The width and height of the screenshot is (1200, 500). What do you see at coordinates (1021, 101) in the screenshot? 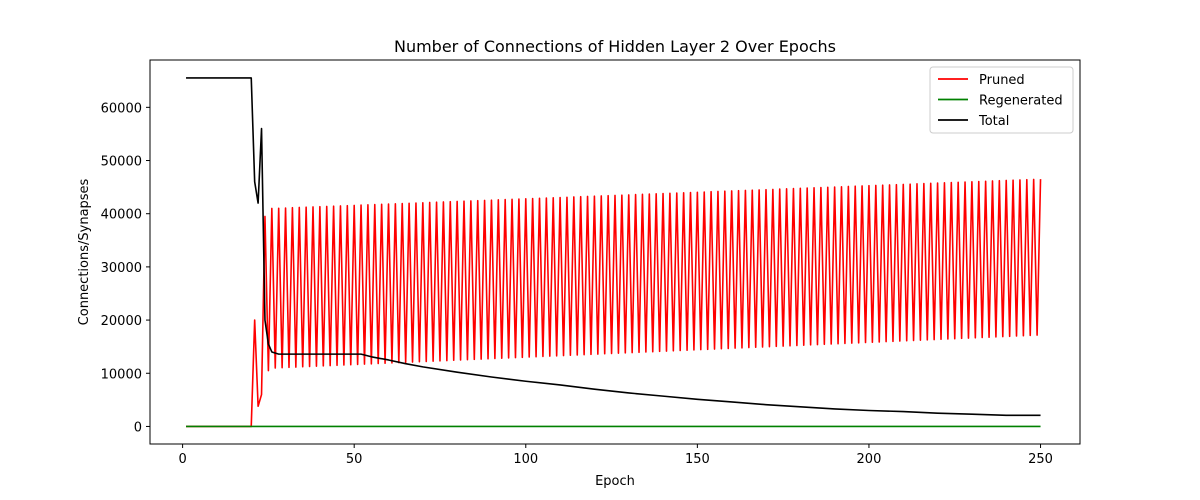
I see `legend-label-regenerated: Regenerated` at bounding box center [1021, 101].